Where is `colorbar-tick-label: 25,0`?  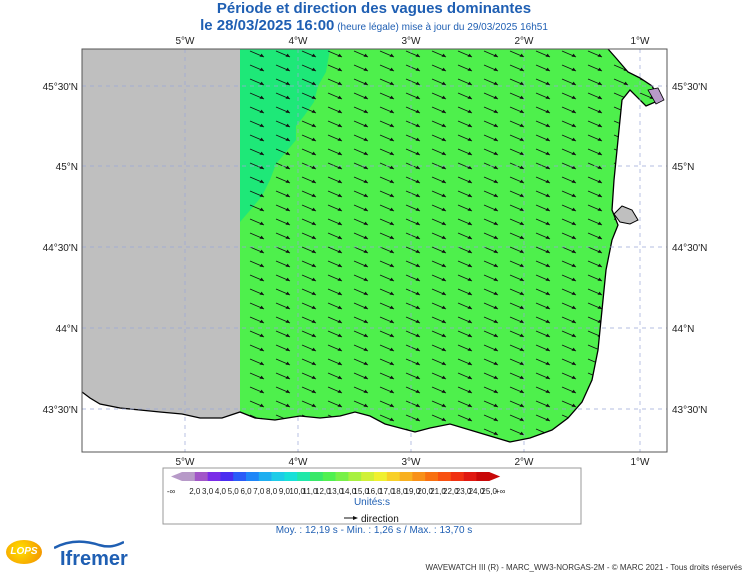 colorbar-tick-label: 25,0 is located at coordinates (489, 491).